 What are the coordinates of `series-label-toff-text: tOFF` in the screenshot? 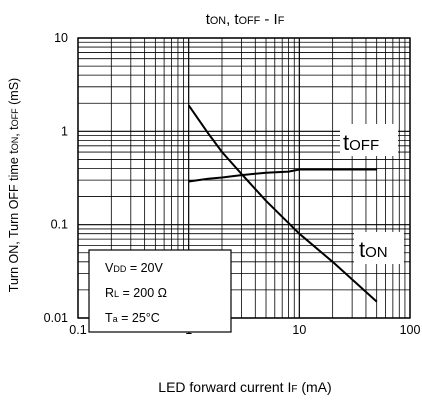 It's located at (361, 142).